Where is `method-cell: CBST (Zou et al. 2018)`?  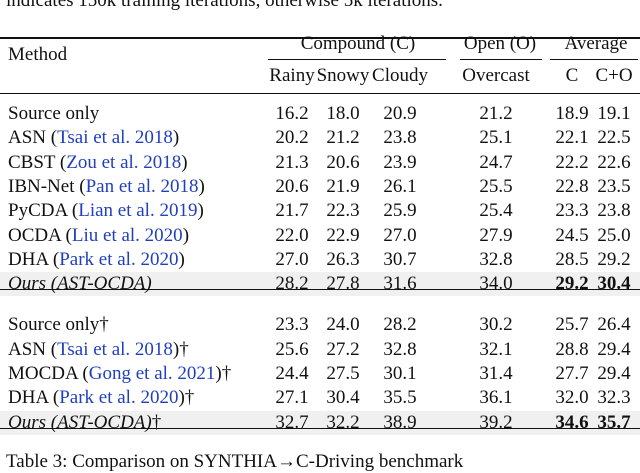 method-cell: CBST (Zou et al. 2018) is located at coordinates (98, 163).